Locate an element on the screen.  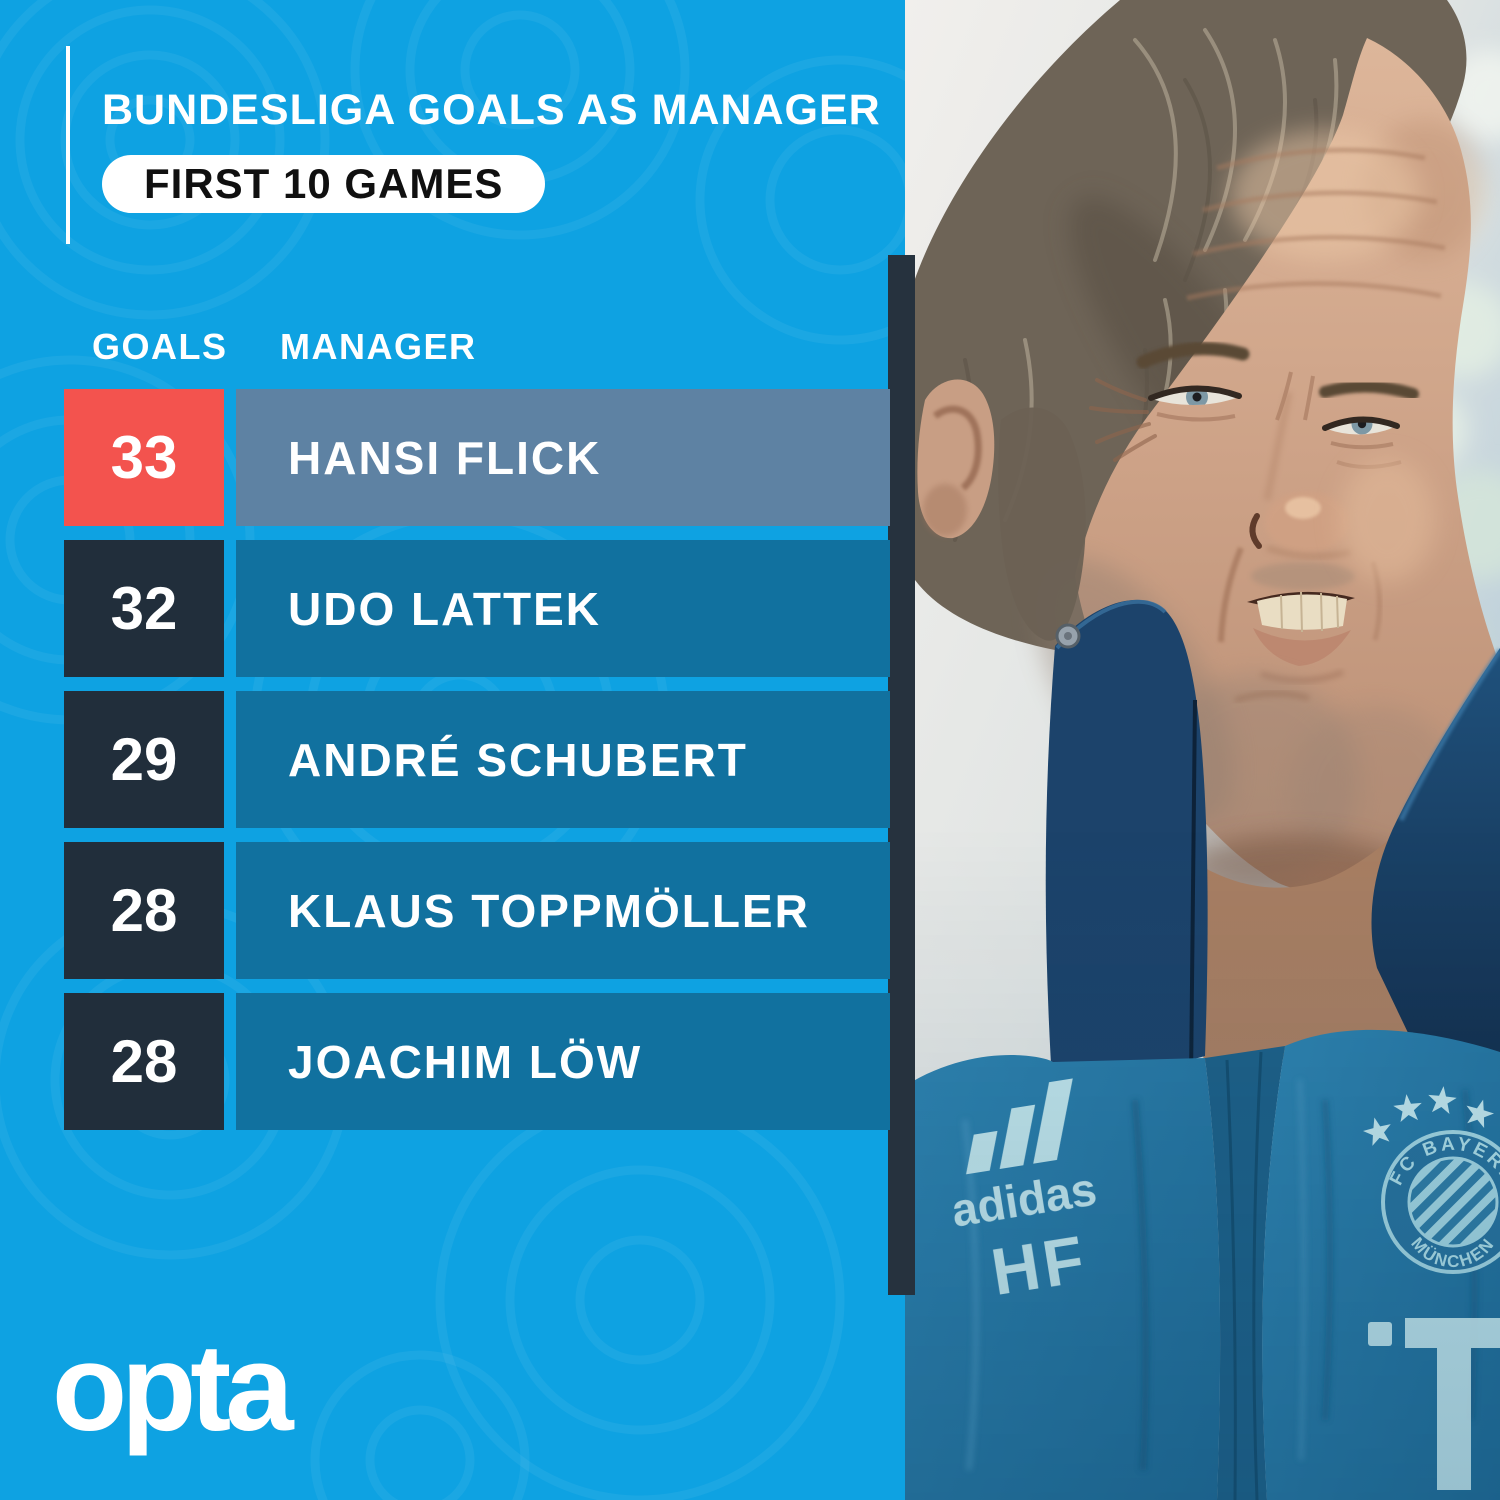
table-row: 28 KLAUS TOPPMÖLLER is located at coordinates (477, 910).